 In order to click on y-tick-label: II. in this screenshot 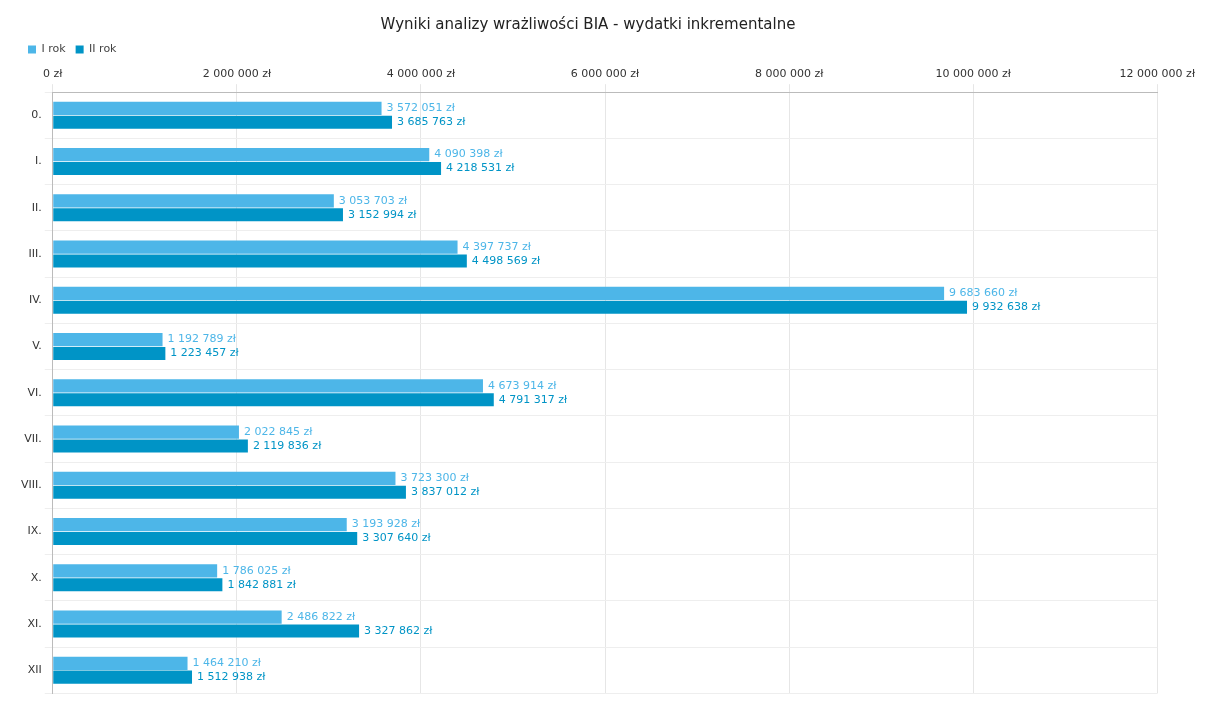, I will do `click(36, 207)`.